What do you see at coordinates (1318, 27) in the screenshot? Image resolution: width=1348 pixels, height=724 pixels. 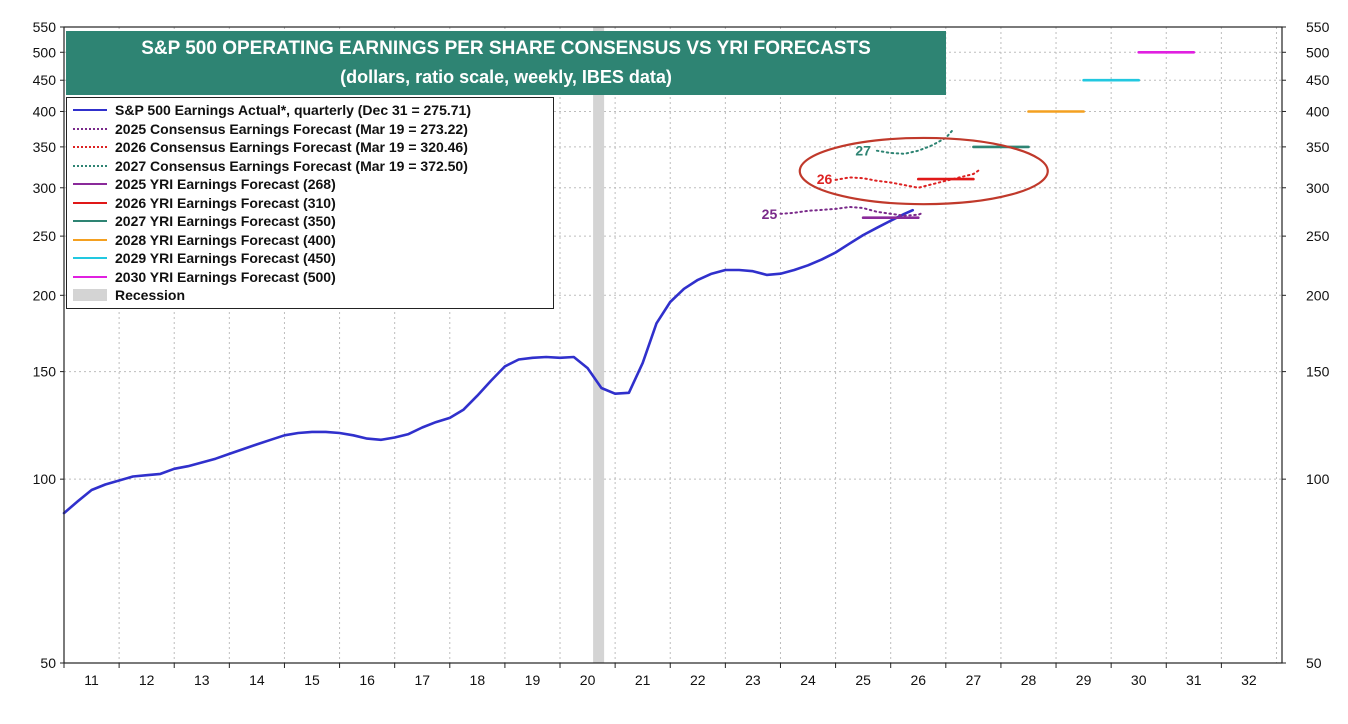 I see `y-tick-label-right: 550` at bounding box center [1318, 27].